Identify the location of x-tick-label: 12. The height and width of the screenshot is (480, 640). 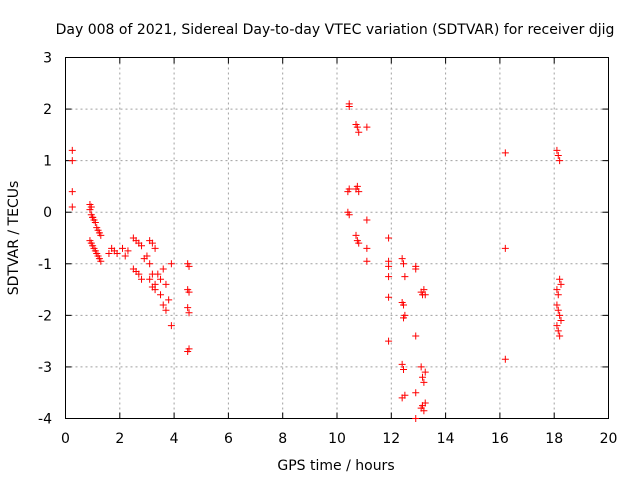
(391, 439).